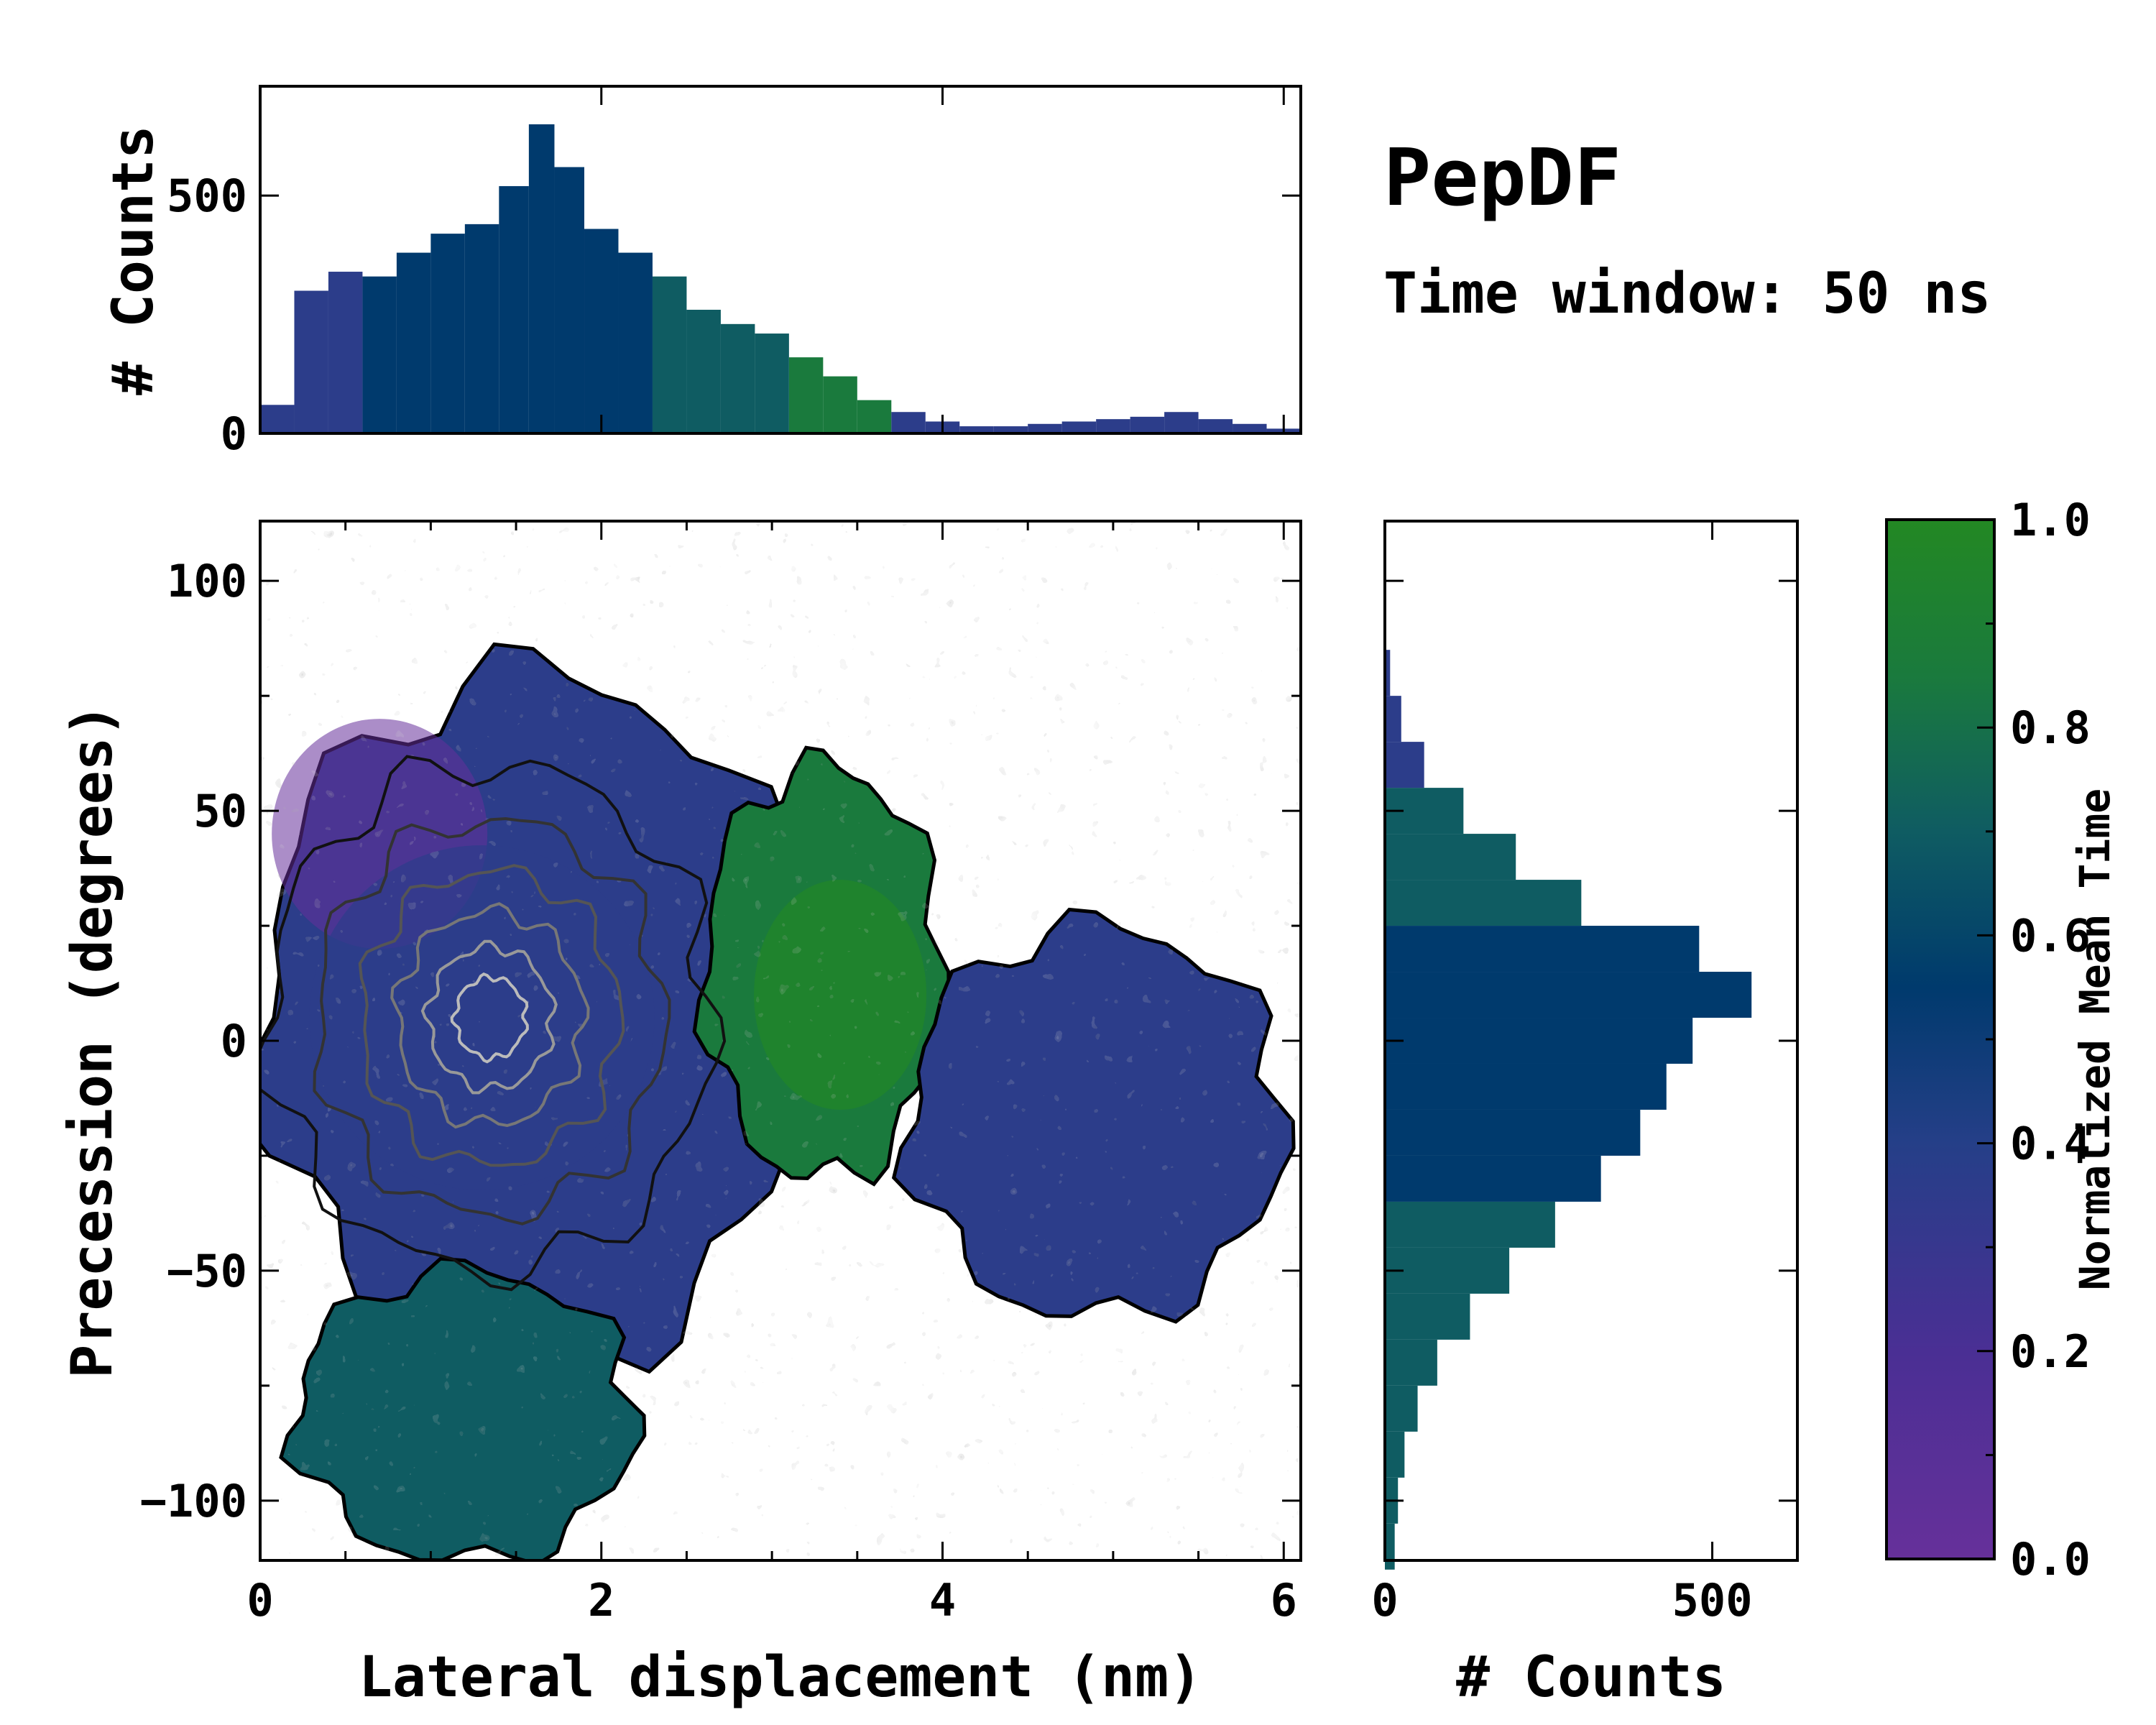  What do you see at coordinates (2050, 935) in the screenshot?
I see `colorbar-tick-label: 0.6` at bounding box center [2050, 935].